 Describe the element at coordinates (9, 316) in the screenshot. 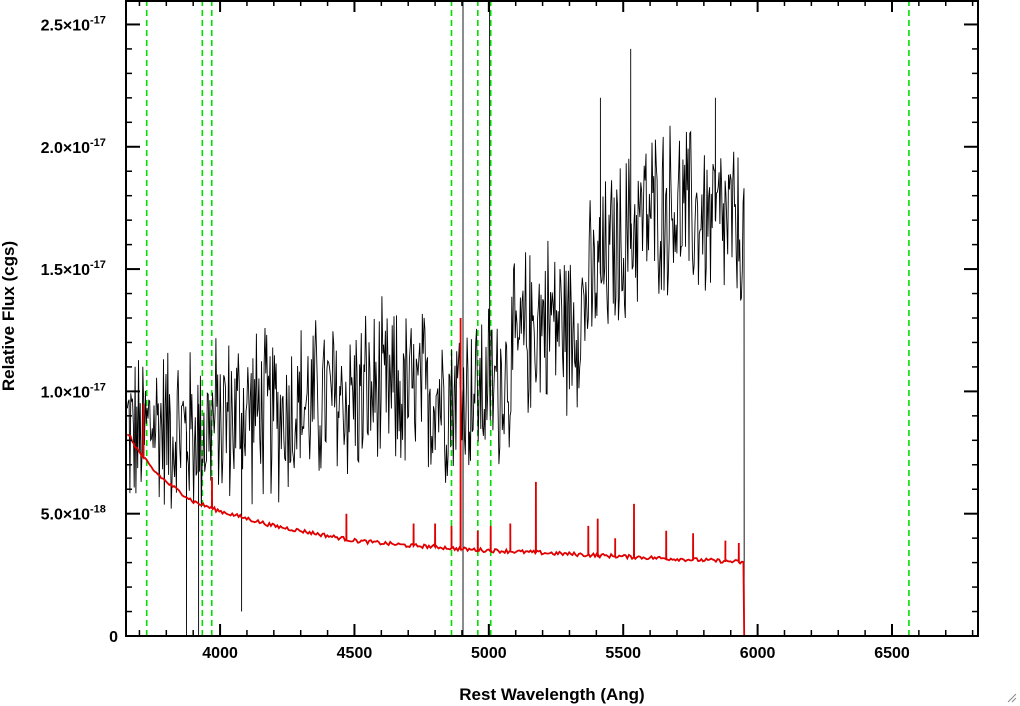

I see `y-axis-title: Relative Flux (cgs)` at that location.